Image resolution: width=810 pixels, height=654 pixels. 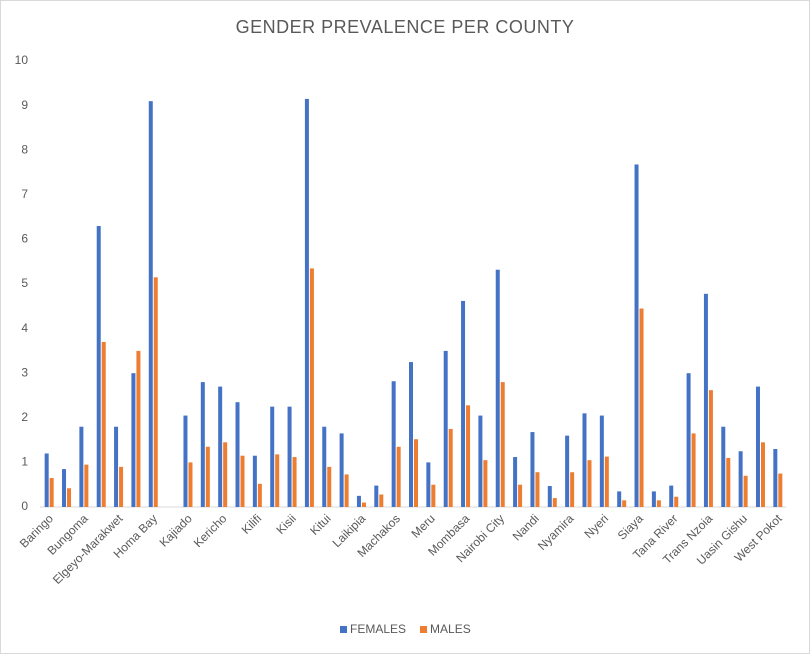 What do you see at coordinates (24, 417) in the screenshot?
I see `y-tick-label: 2` at bounding box center [24, 417].